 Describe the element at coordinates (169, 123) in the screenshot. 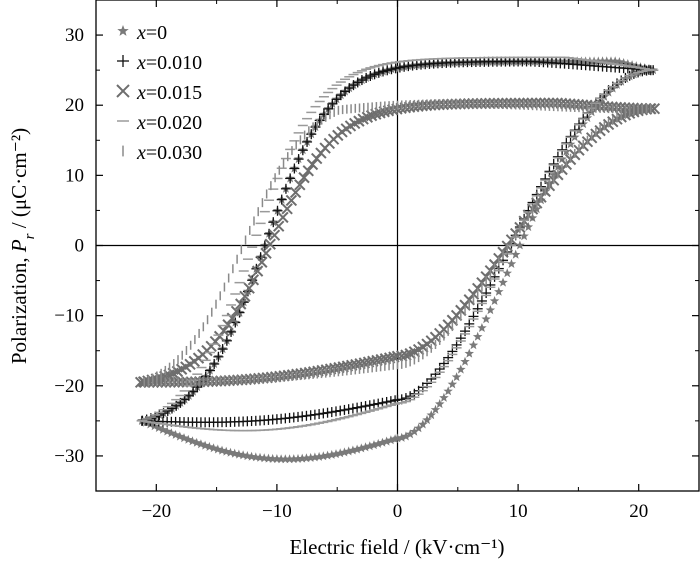

I see `legend-label-3: x=0.020` at that location.